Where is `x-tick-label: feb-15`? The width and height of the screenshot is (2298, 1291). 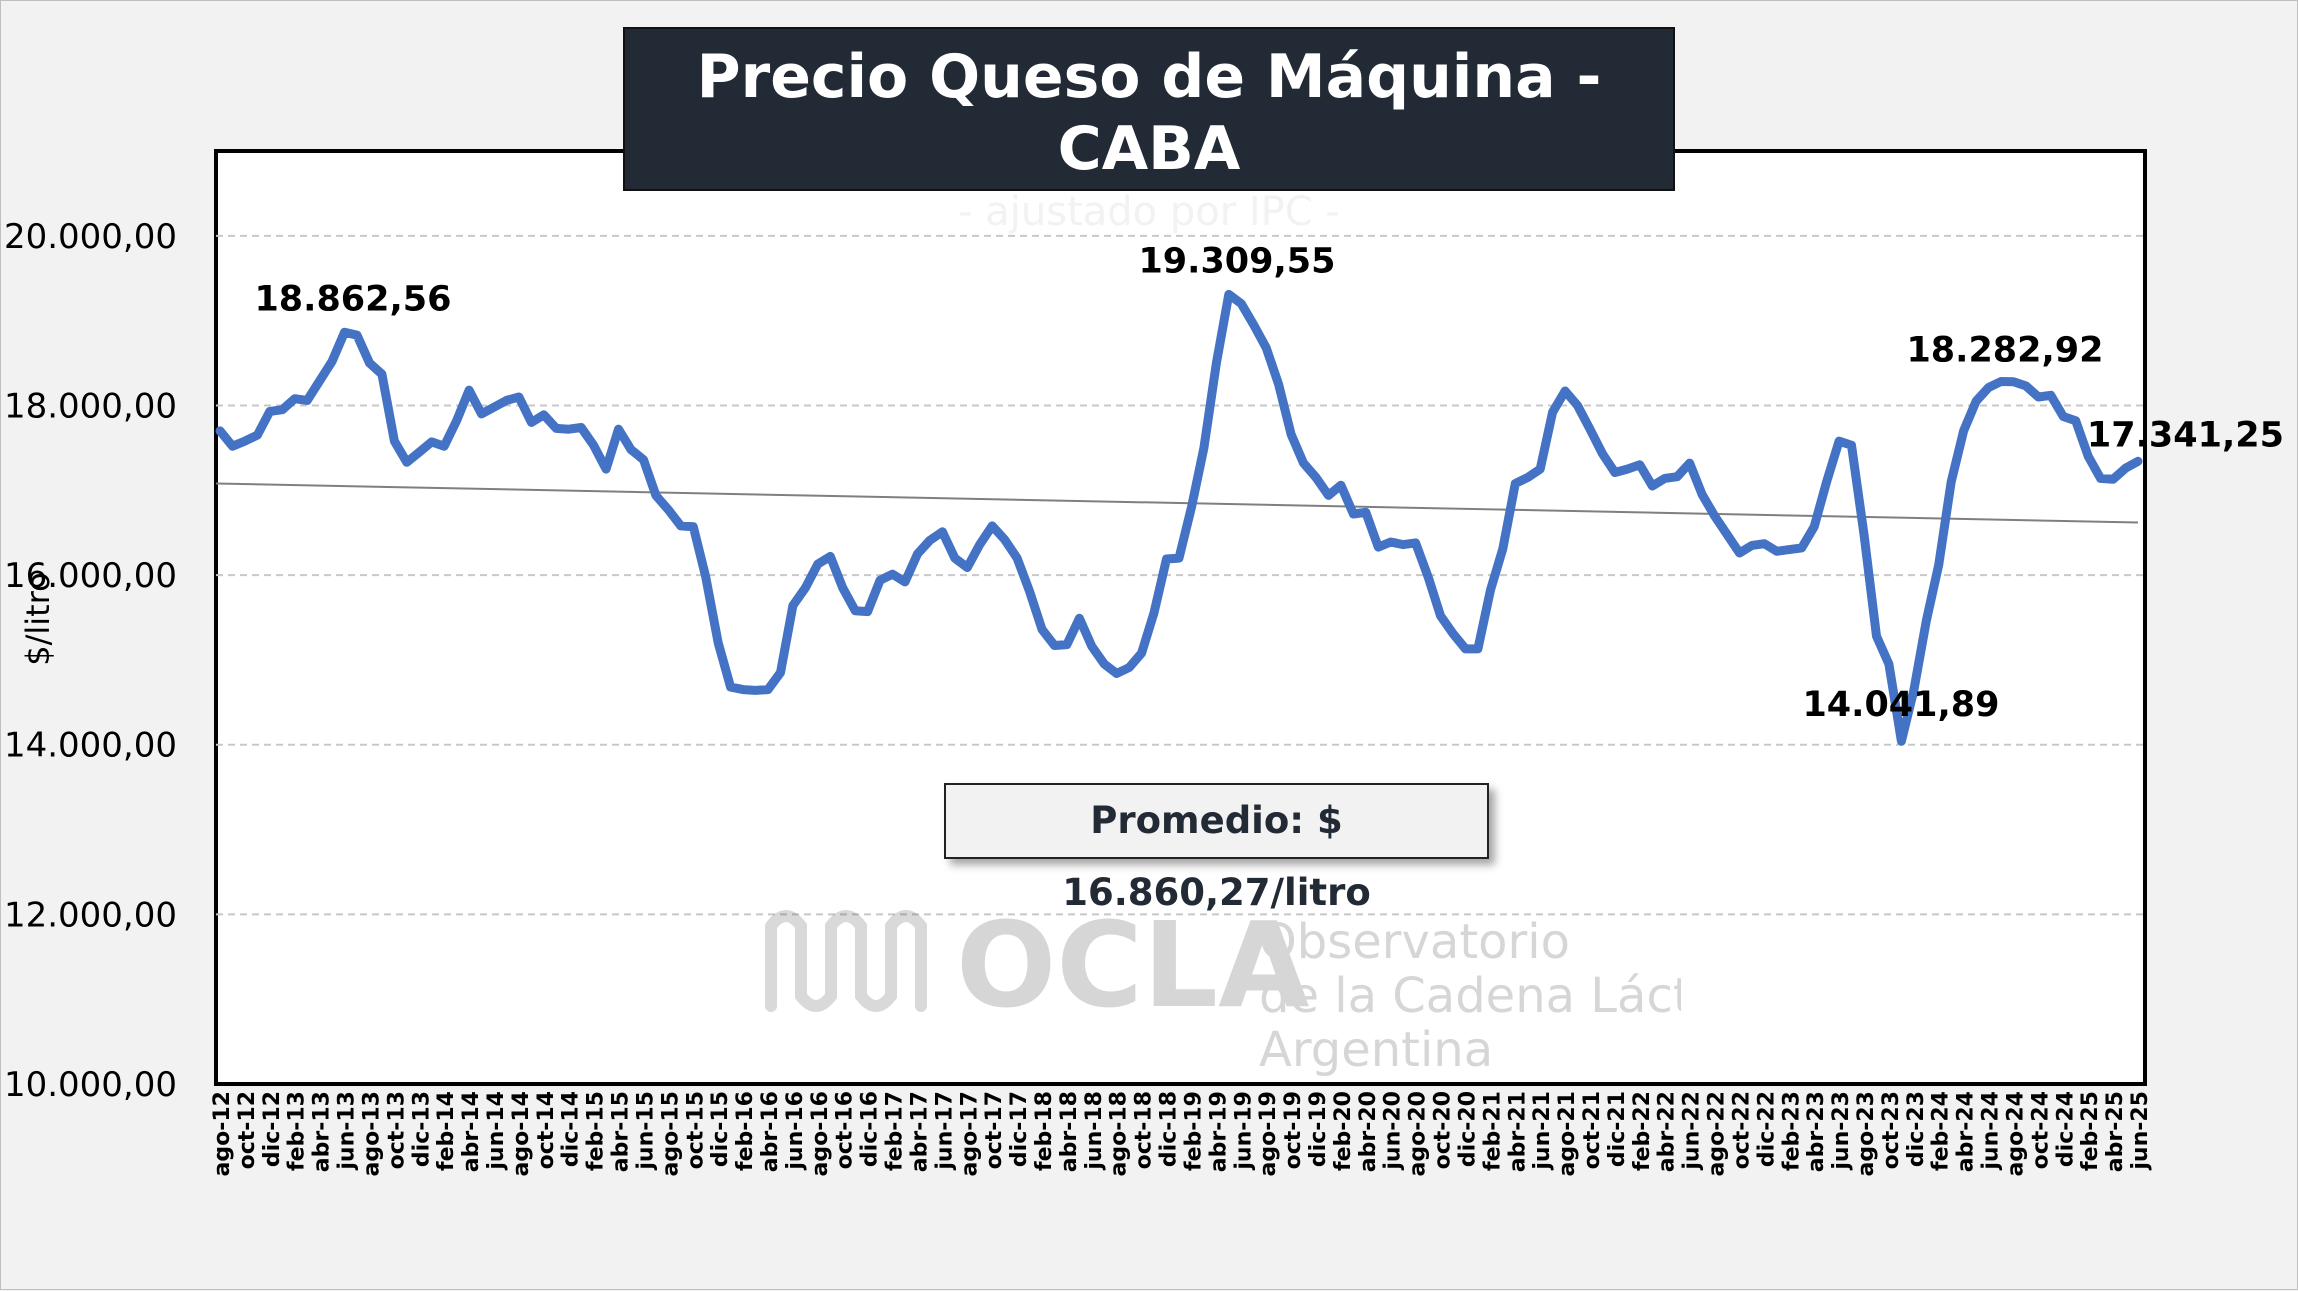 x-tick-label: feb-15 is located at coordinates (596, 1131).